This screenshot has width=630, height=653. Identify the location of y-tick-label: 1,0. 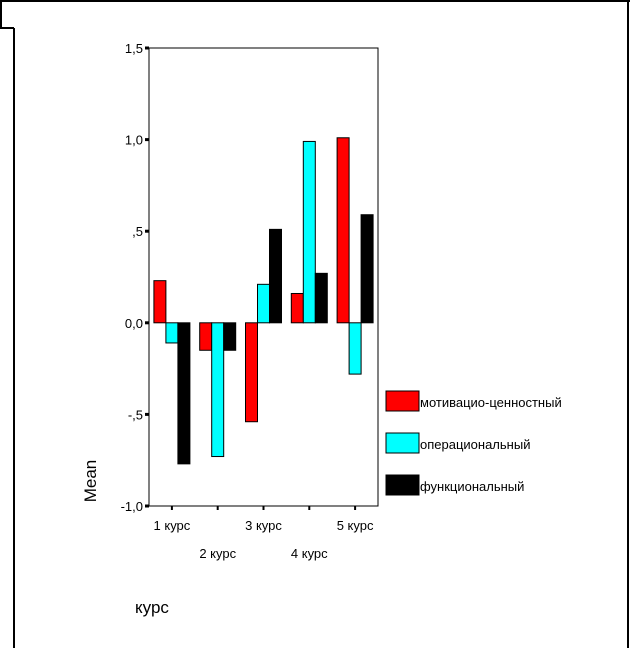
(134, 140).